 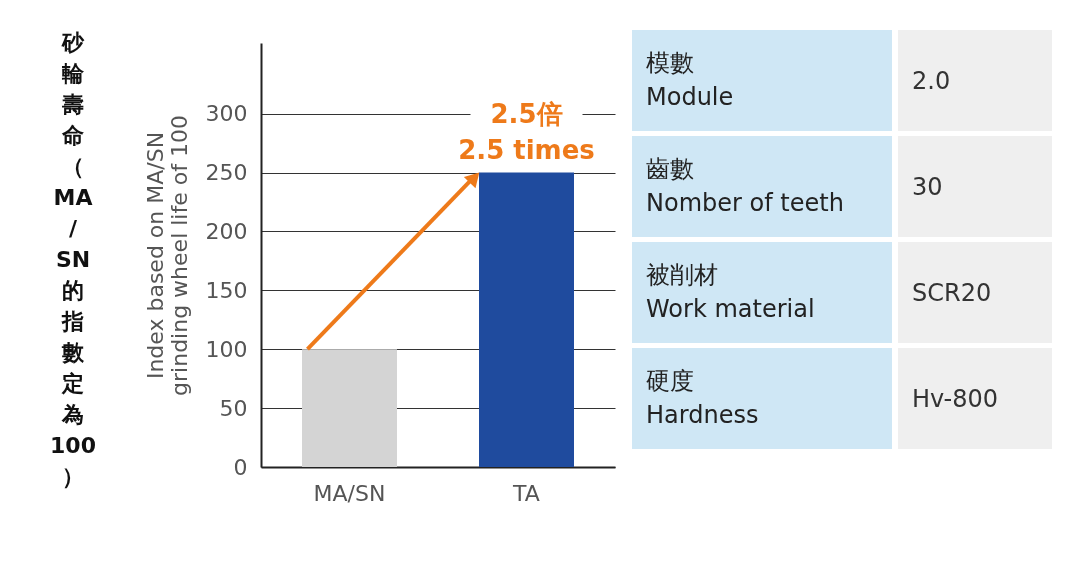 What do you see at coordinates (73, 259) in the screenshot?
I see `text: 砂輪壽命（MA/SN的指數定為100）` at bounding box center [73, 259].